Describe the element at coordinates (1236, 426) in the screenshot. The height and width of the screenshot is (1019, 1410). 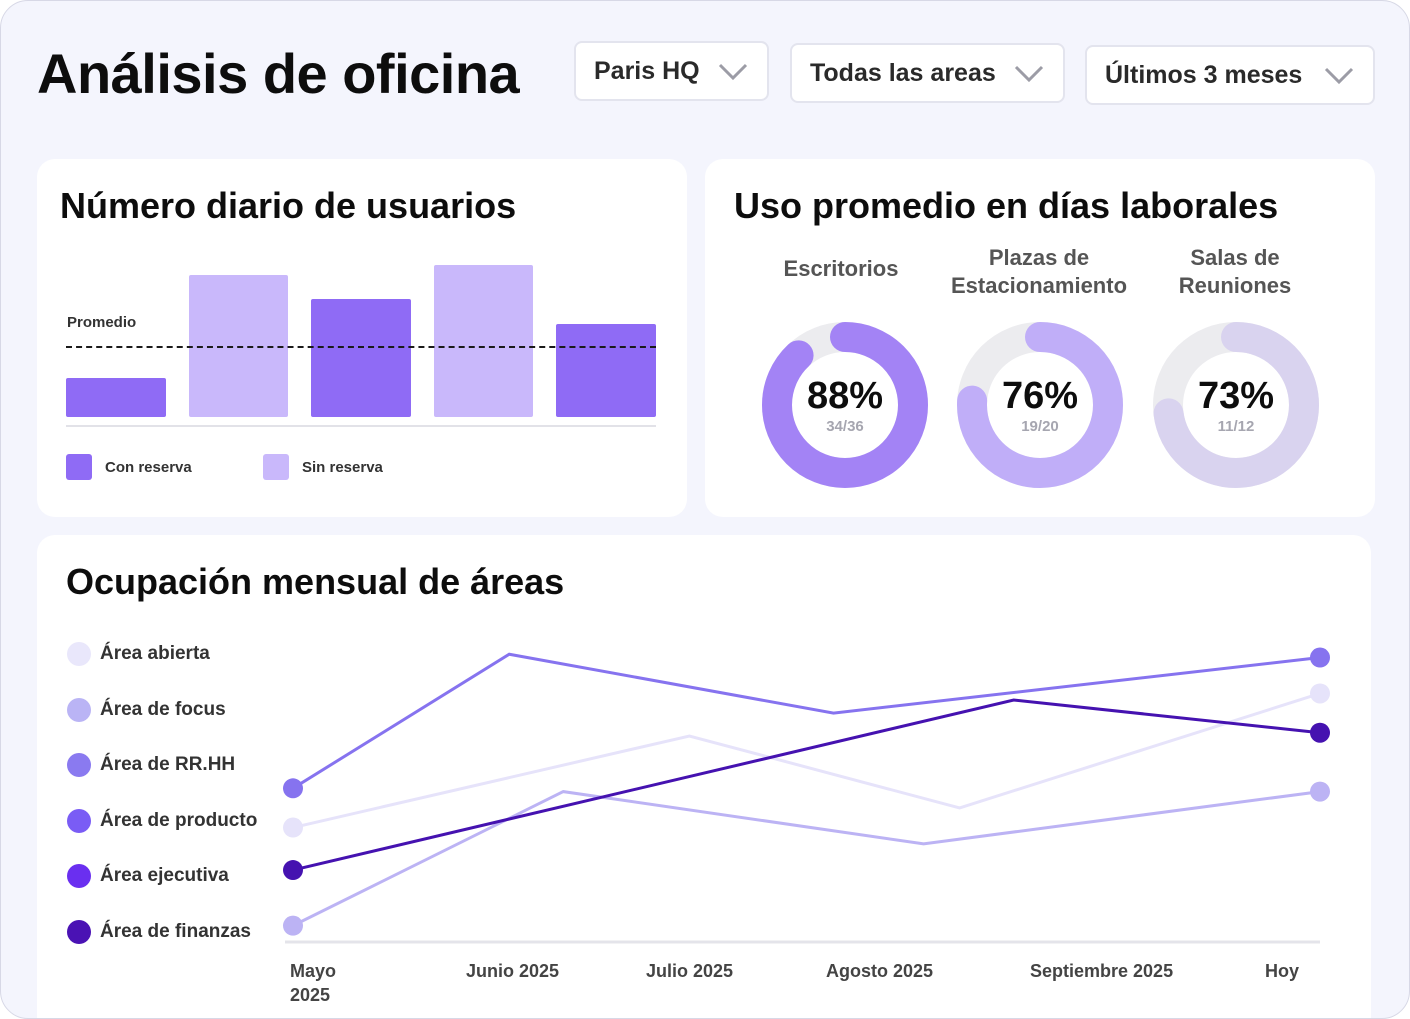
I see `donut-ratio-meeting-rooms: 11/12` at that location.